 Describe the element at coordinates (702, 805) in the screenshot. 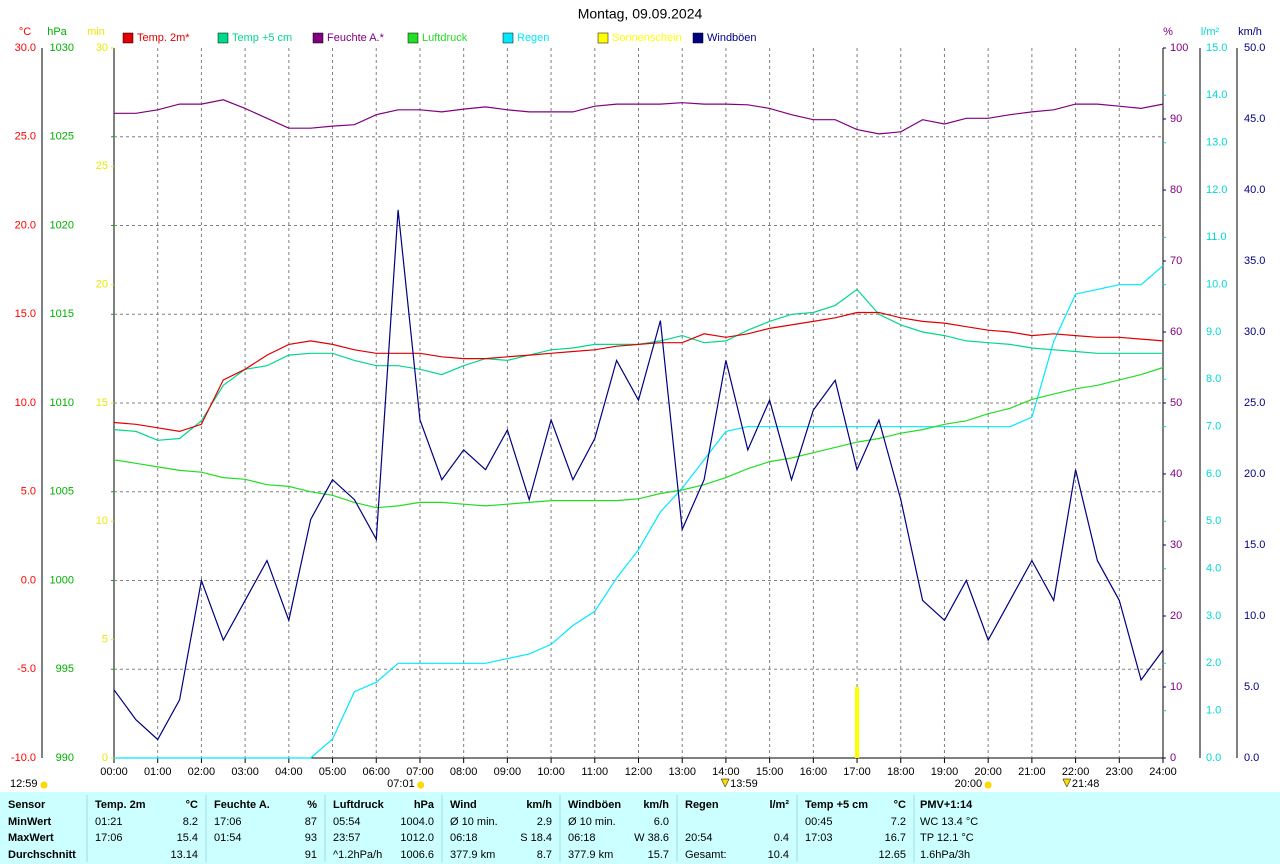

I see `table-header: Regen` at that location.